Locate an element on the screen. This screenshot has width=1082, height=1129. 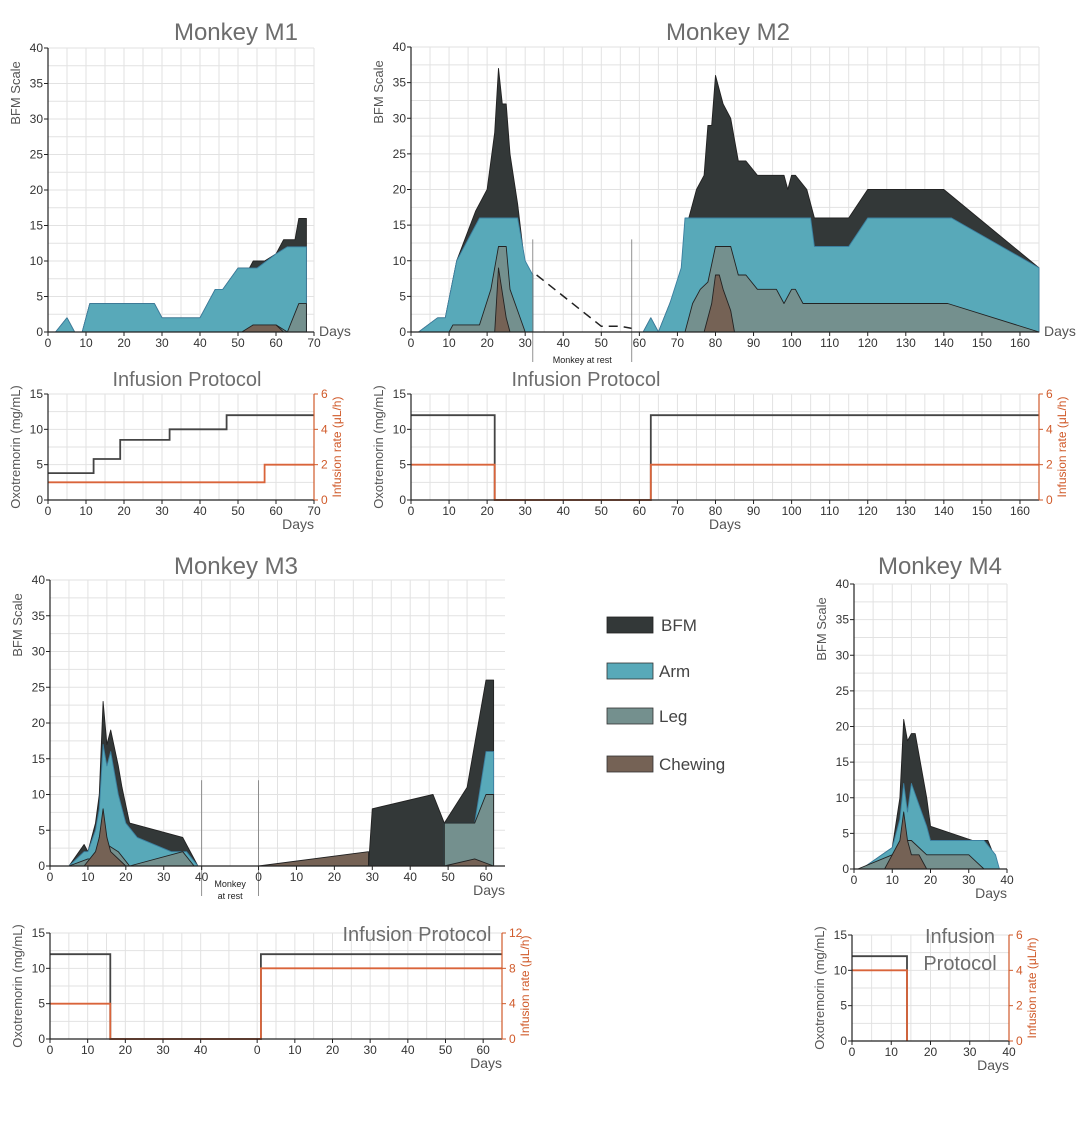
chart-title: Infusion Protocol is located at coordinates (586, 380).